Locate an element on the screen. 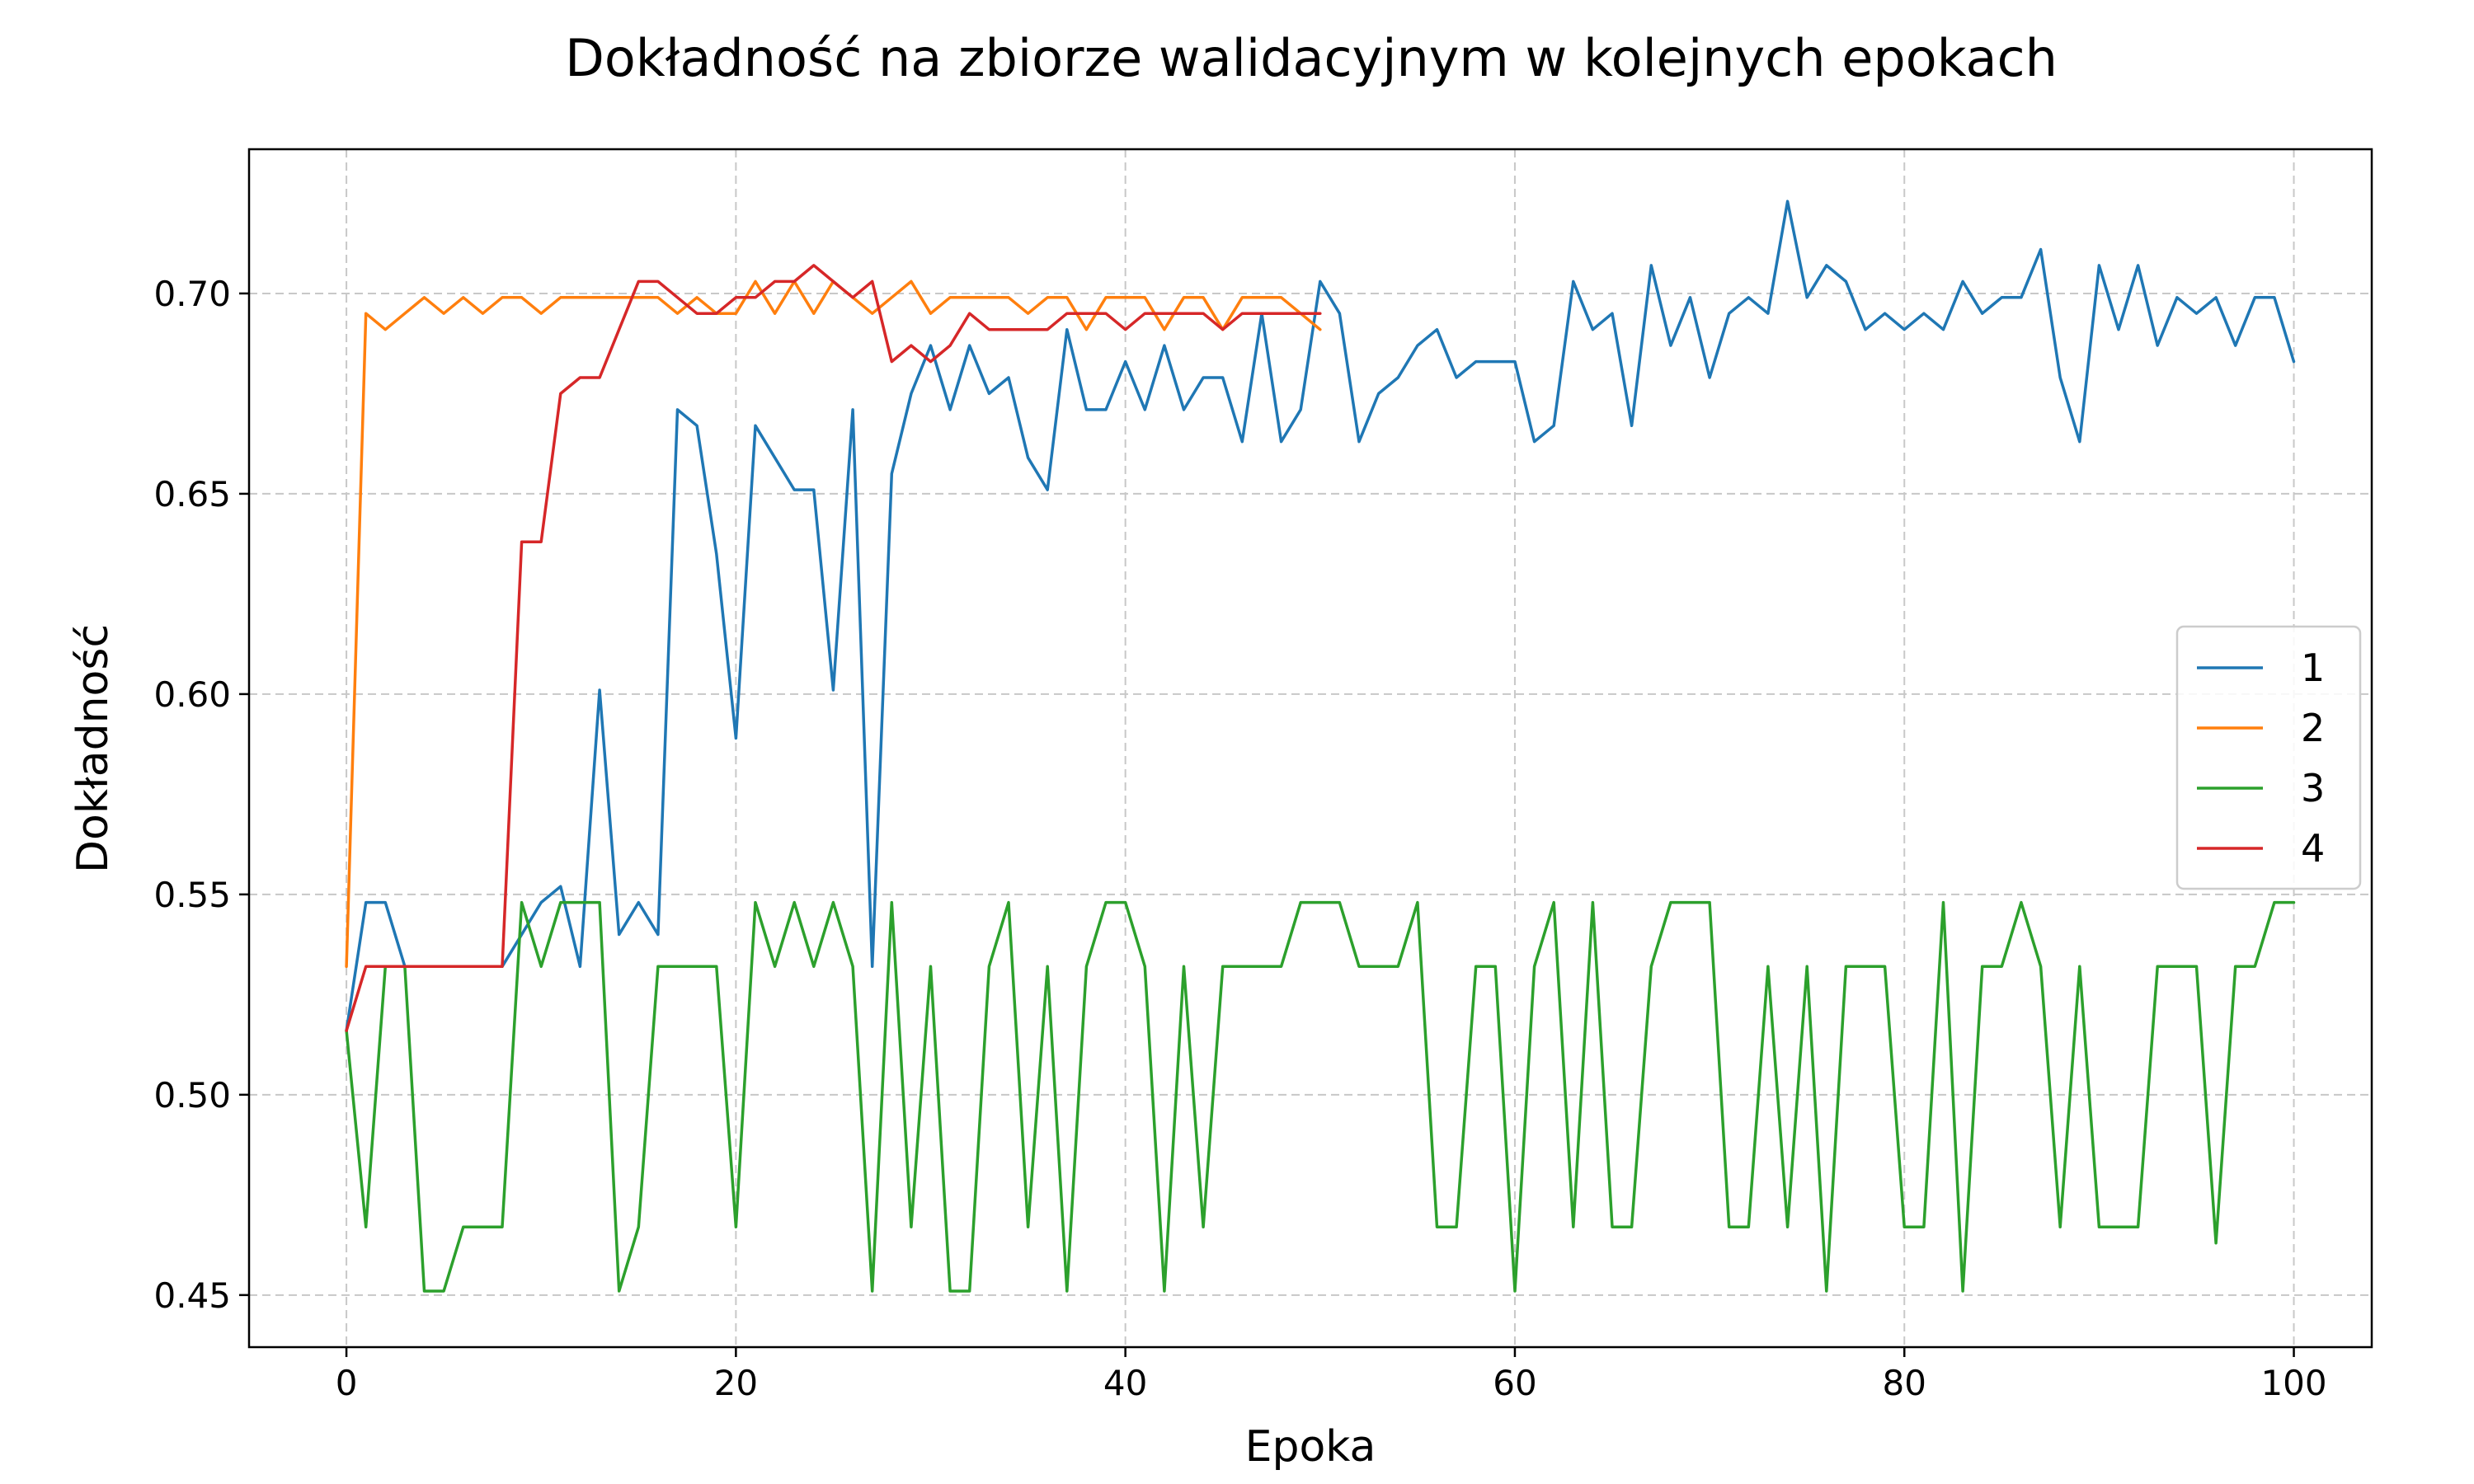 The height and width of the screenshot is (1484, 2474). y-tick-label: 0.65 is located at coordinates (192, 494).